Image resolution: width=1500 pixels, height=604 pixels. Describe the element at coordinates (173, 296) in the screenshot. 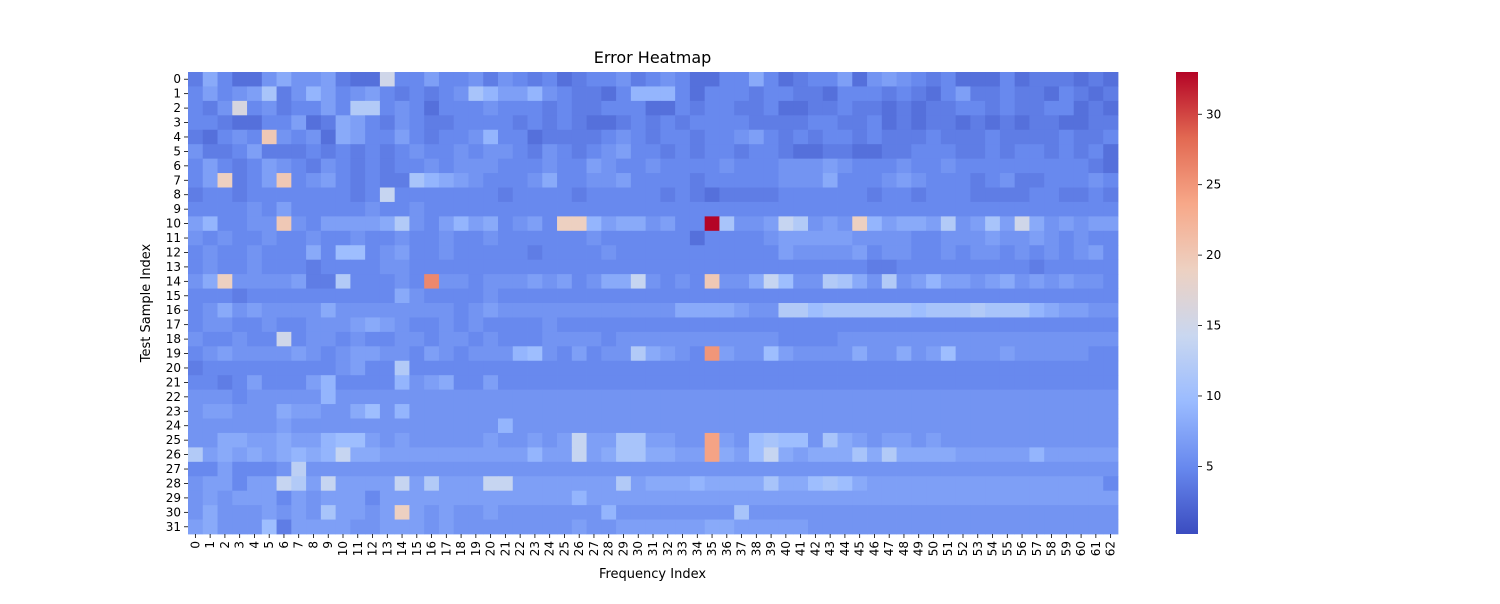

I see `y-tick-label: 15` at that location.